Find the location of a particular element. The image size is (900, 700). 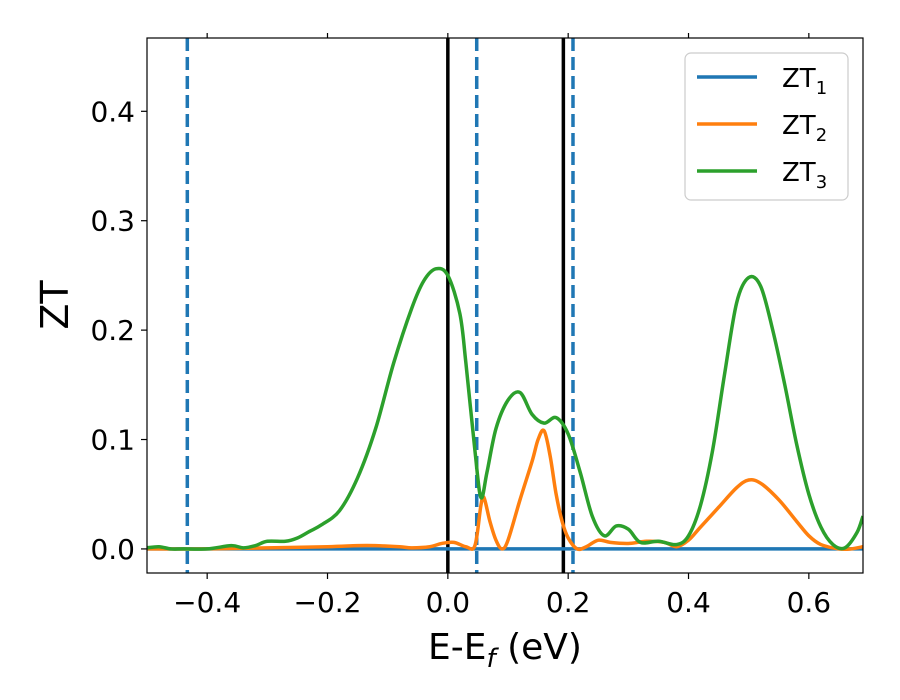

series-line-zt2 is located at coordinates (505, 490).